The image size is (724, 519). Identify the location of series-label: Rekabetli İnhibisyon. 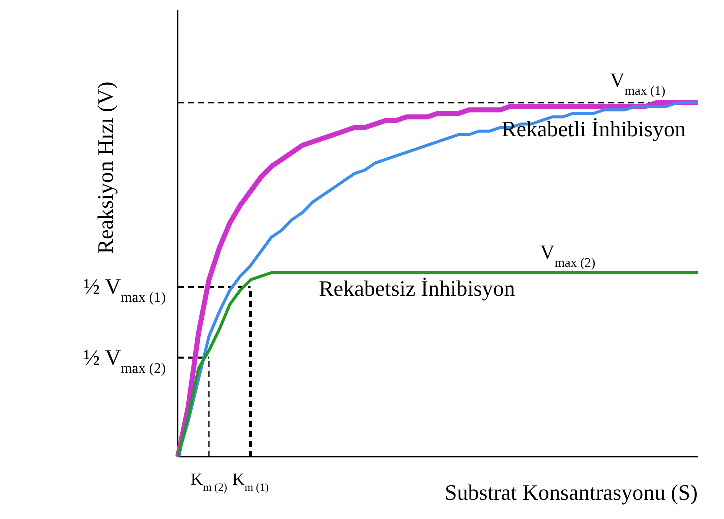
(594, 129).